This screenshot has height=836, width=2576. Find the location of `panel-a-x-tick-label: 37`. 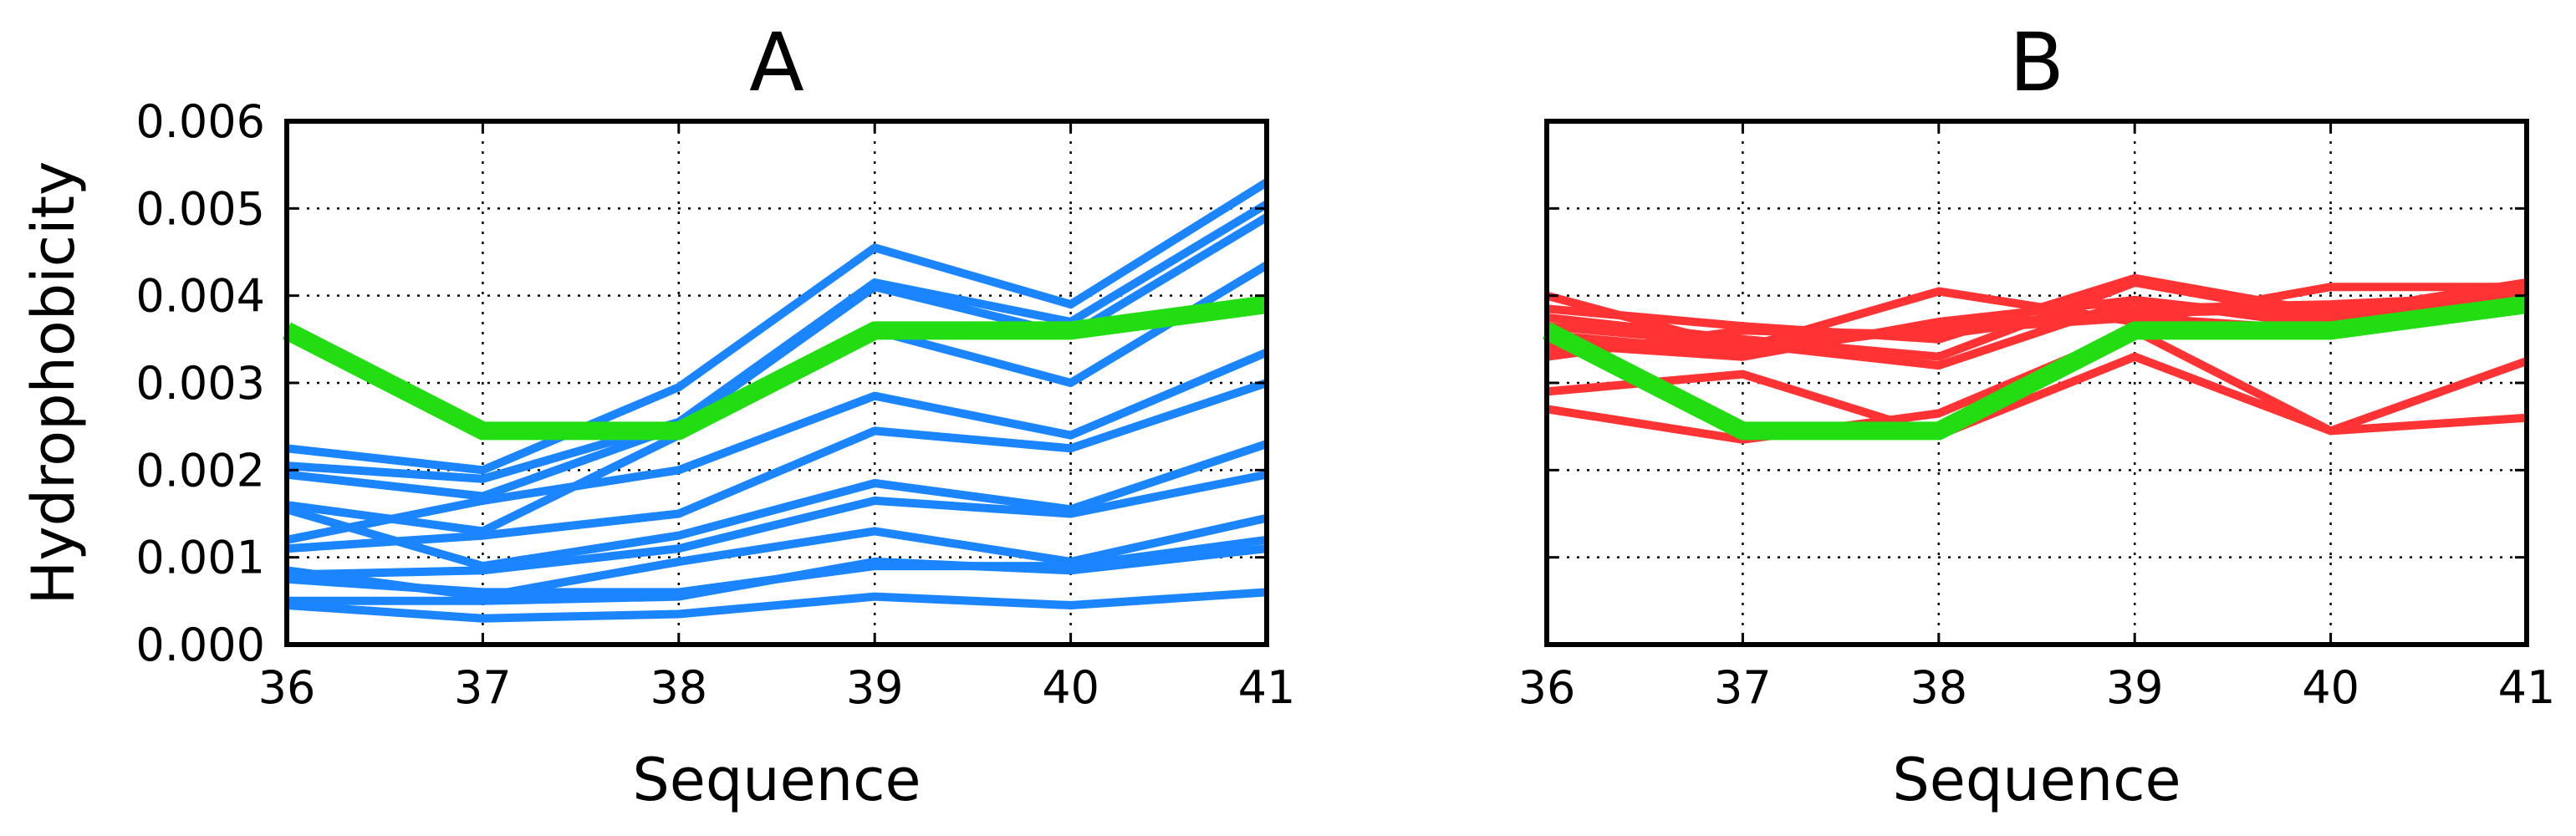

panel-a-x-tick-label: 37 is located at coordinates (483, 687).